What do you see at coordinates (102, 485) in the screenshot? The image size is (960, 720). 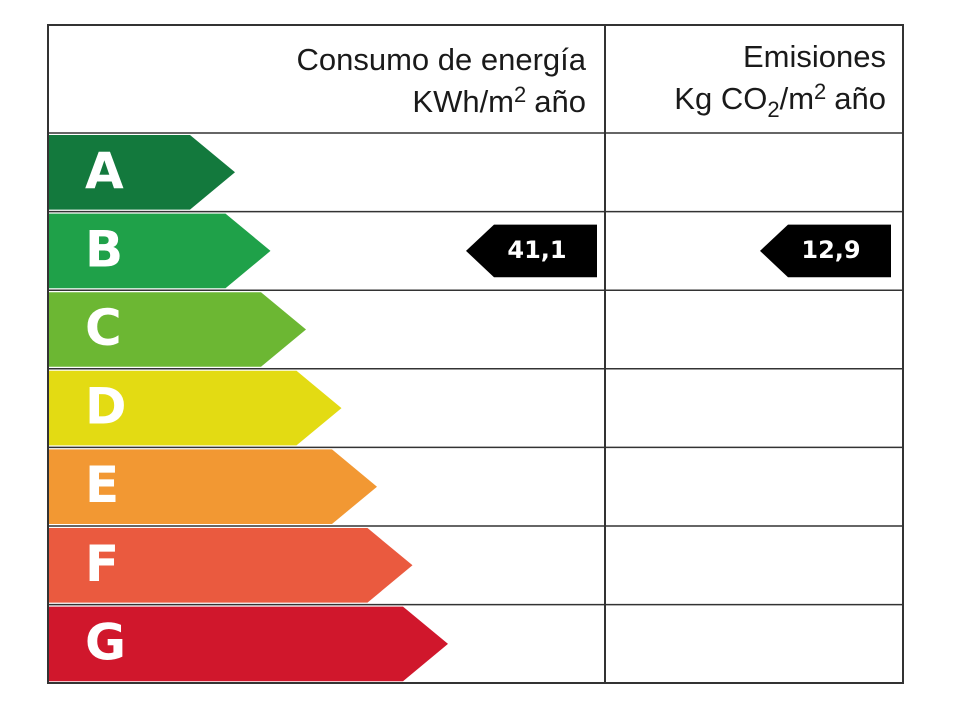 I see `rating-letter: E` at bounding box center [102, 485].